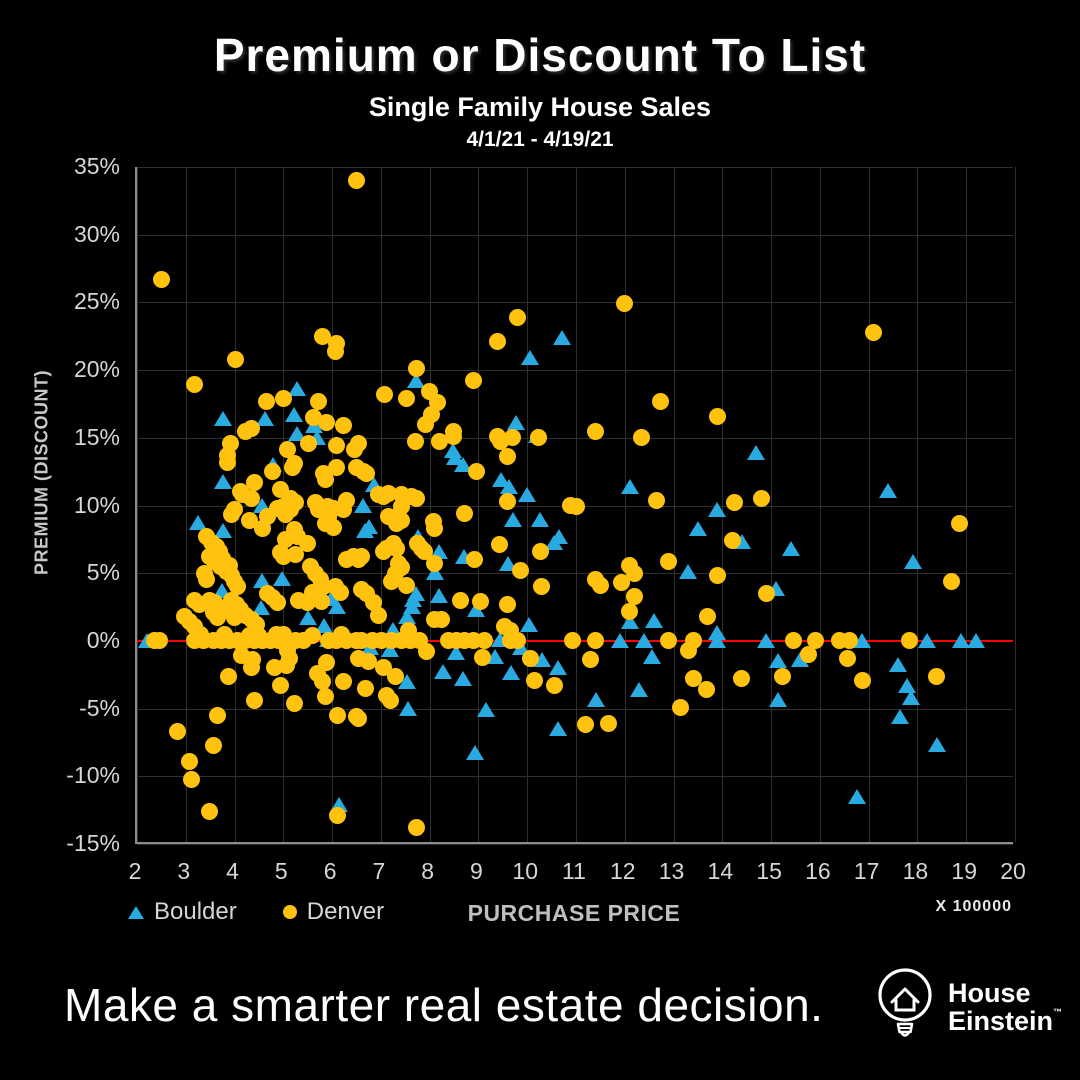 This screenshot has height=1080, width=1080. I want to click on x-tick-label: 5, so click(281, 871).